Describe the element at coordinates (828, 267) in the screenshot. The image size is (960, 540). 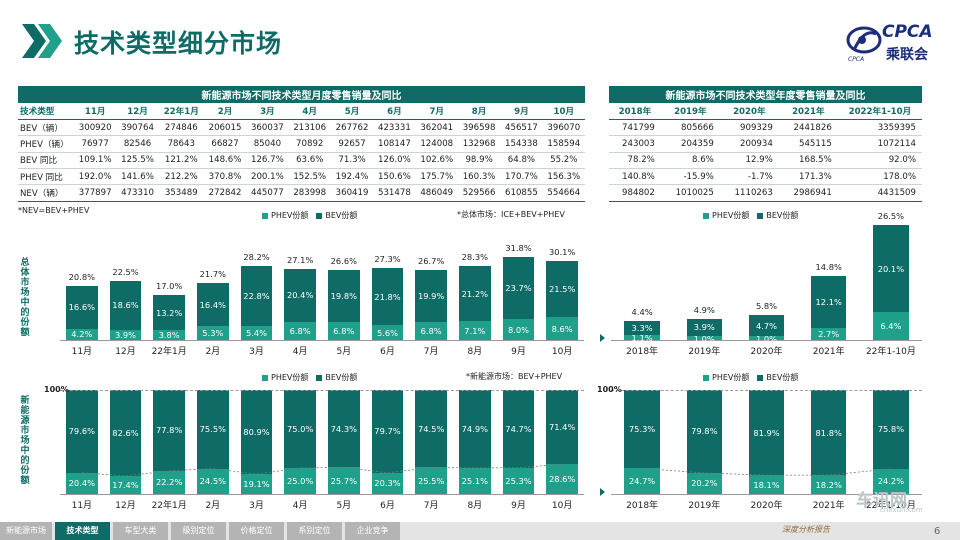
I see `data-label-total: 14.8%` at that location.